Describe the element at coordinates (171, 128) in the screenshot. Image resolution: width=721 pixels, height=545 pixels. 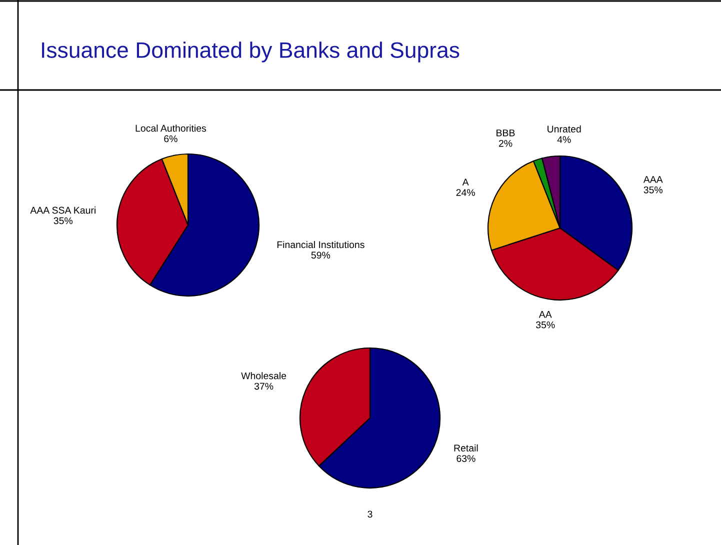
I see `slice-label: Local Authorities` at that location.